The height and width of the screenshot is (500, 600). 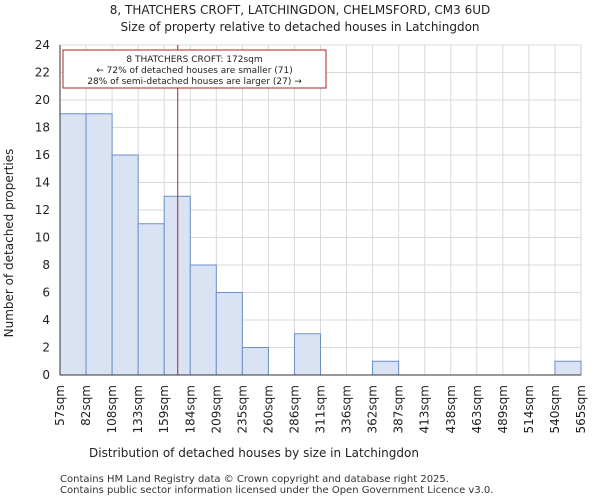 I want to click on x-tick-label: 387sqm, so click(x=399, y=409).